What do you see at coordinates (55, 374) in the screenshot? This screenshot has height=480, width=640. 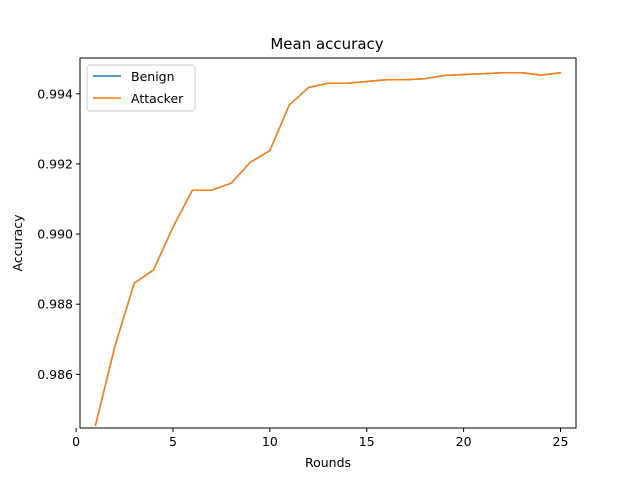 I see `y-tick-label: 0.986` at bounding box center [55, 374].